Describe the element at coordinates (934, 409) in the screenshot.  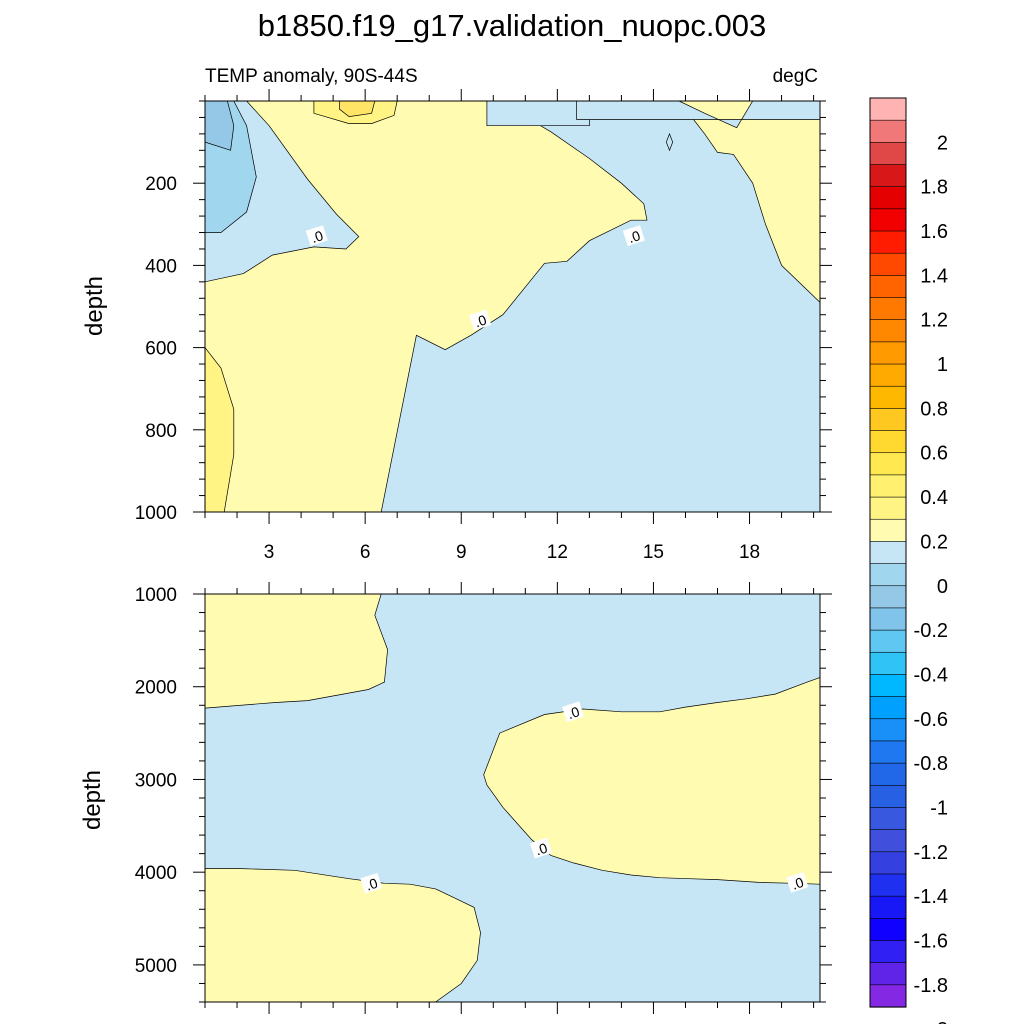
I see `colorbar-label: 0.8` at that location.